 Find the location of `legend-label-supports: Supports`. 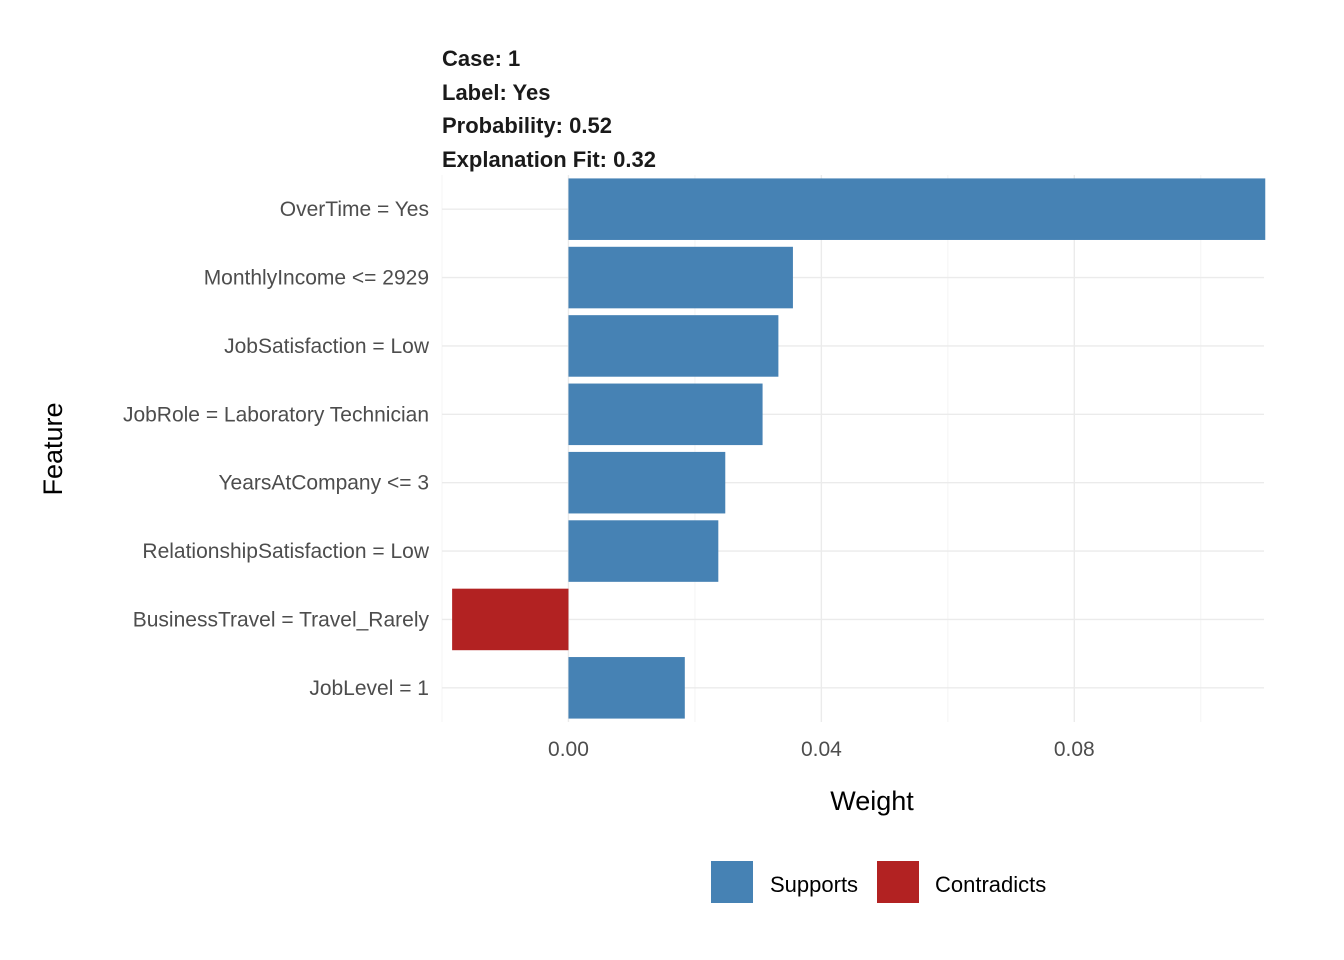

legend-label-supports: Supports is located at coordinates (814, 884).